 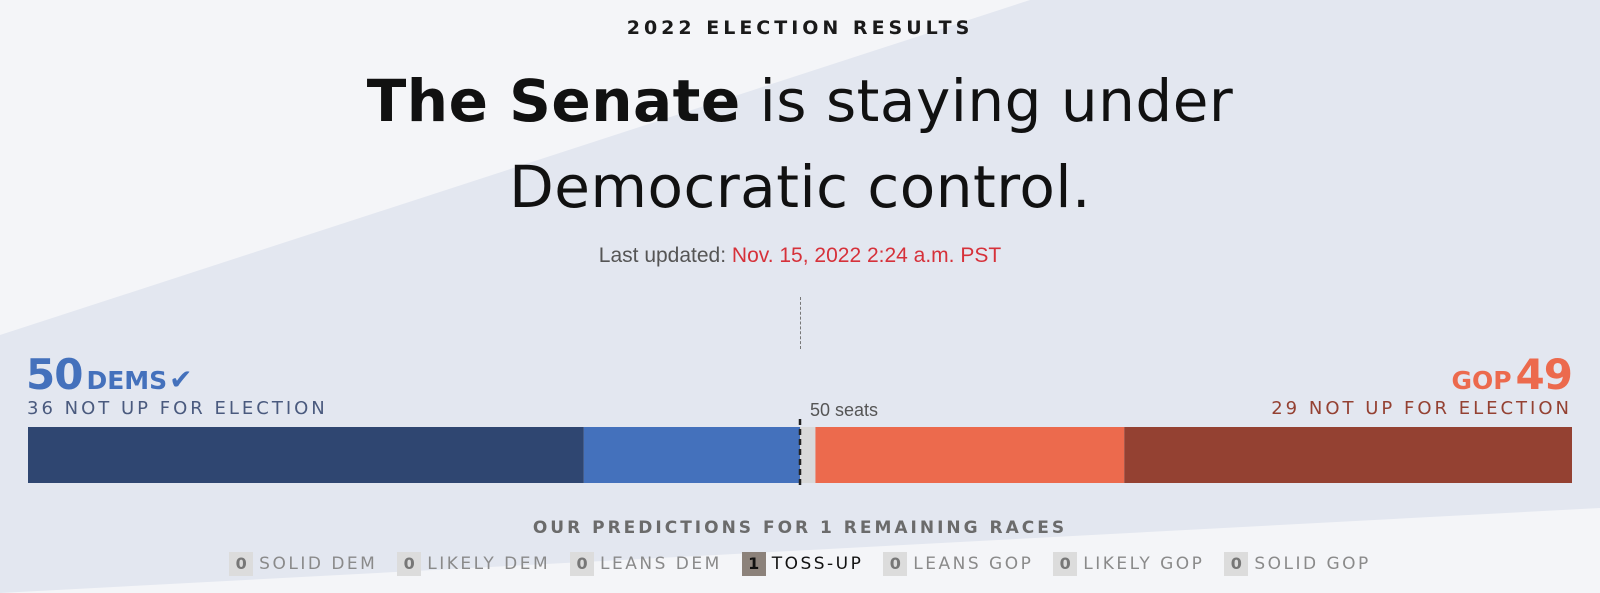 I want to click on legend-item-toss-up: 1 TOSS-UP, so click(x=802, y=564).